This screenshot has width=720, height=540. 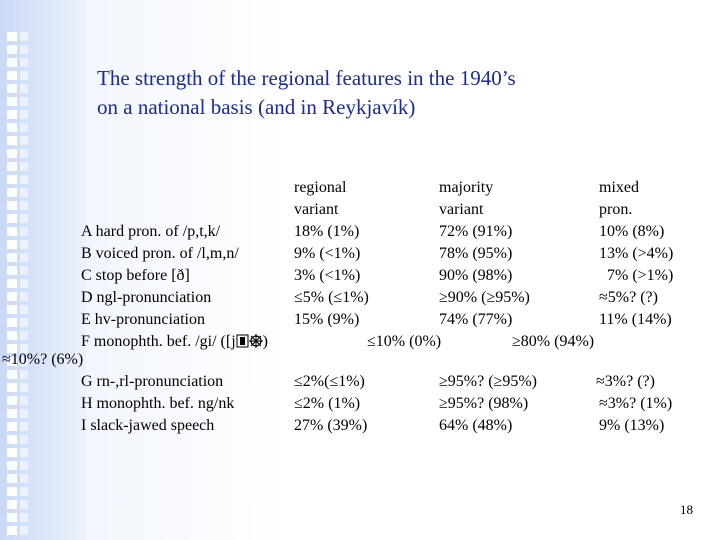 I want to click on row-d-regional: ≤5% (≤1%), so click(x=331, y=297).